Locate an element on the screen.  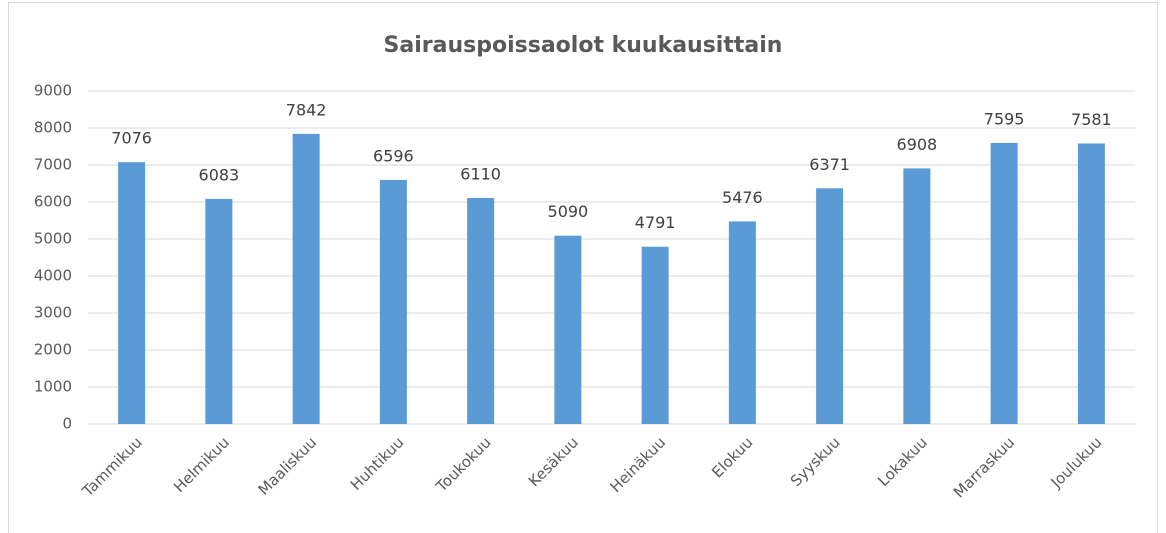
data-label: 4791 is located at coordinates (655, 222).